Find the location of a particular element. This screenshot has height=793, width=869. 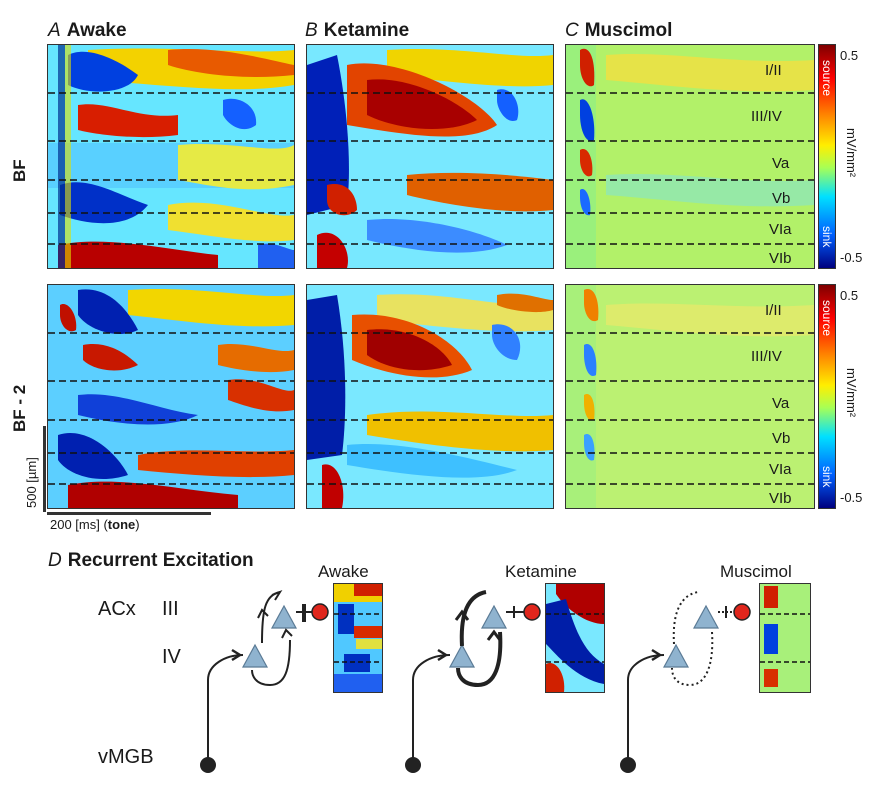

circuit-diagrams is located at coordinates (475, 681).